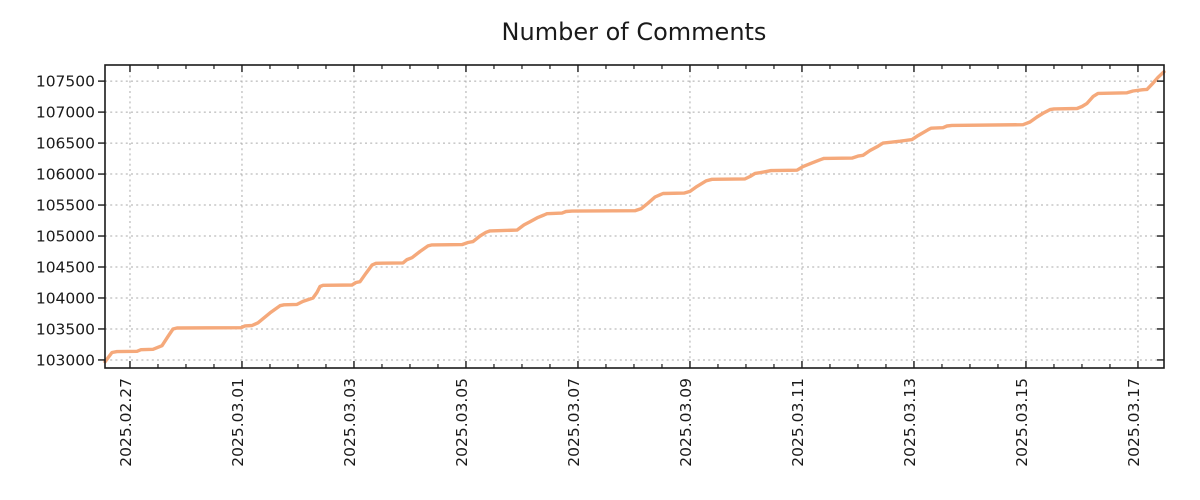 Image resolution: width=1200 pixels, height=500 pixels. I want to click on y-tick-label: 107500, so click(65, 82).